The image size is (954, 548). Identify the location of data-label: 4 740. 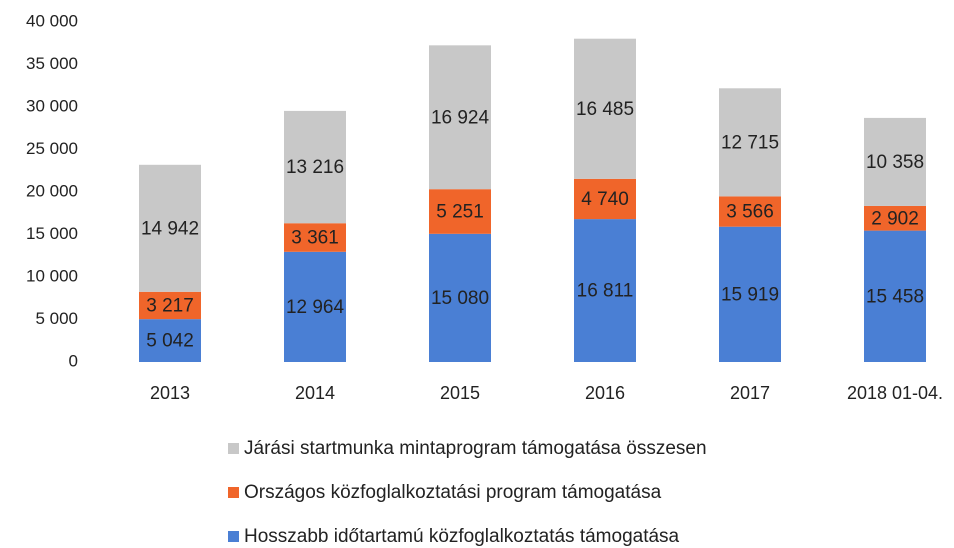
(605, 199).